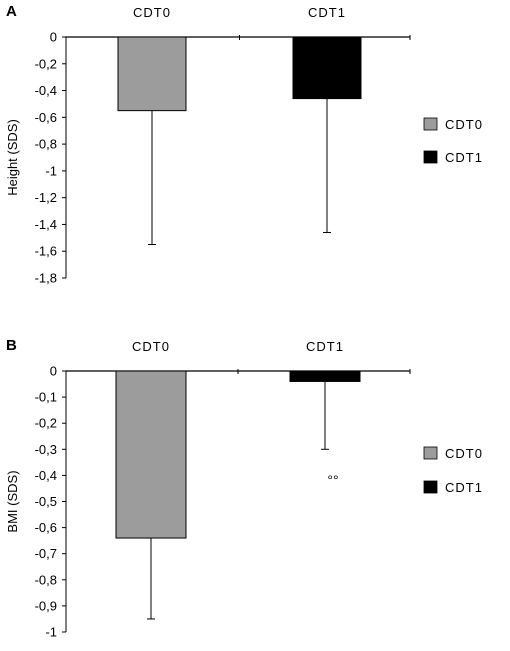 The height and width of the screenshot is (651, 510). Describe the element at coordinates (46, 90) in the screenshot. I see `y-tick-label-A-2: -0,4` at that location.